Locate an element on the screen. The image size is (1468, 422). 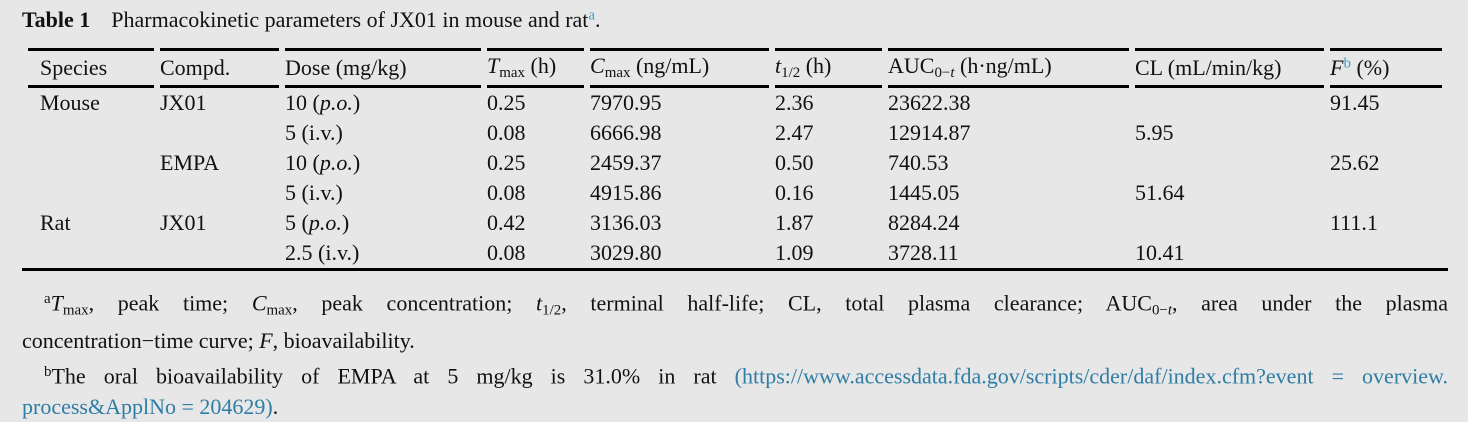
cell-auc: 8284.24 is located at coordinates (924, 222).